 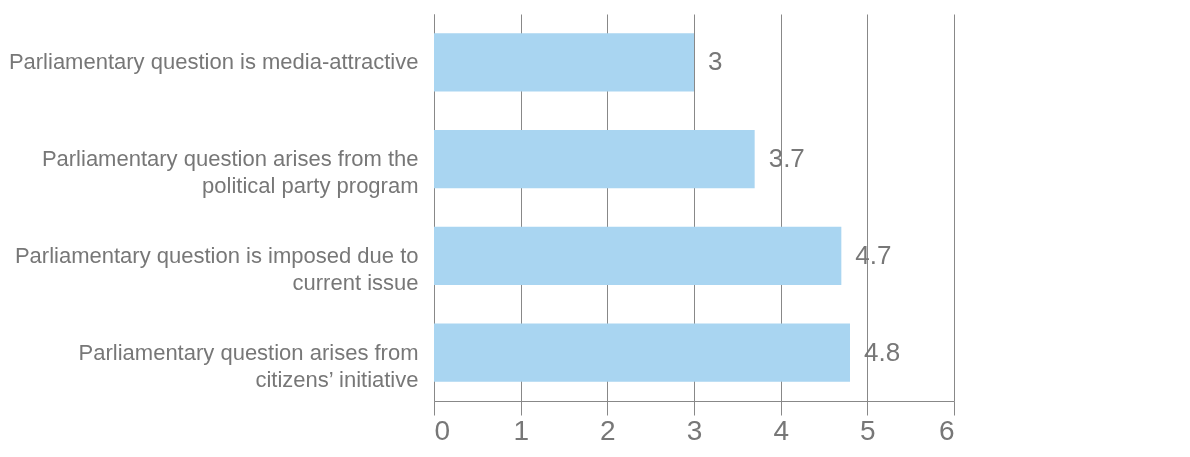 I want to click on data-label: 3, so click(x=715, y=61).